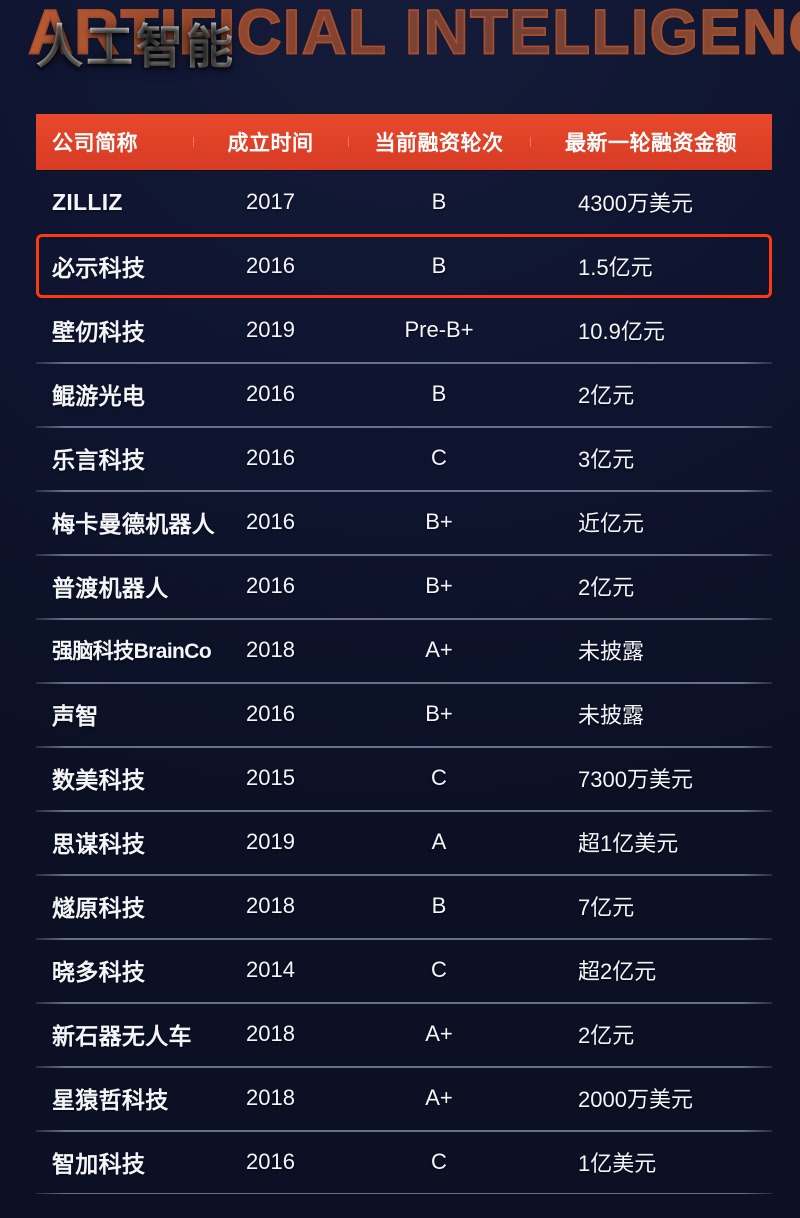 This screenshot has height=1218, width=800. What do you see at coordinates (99, 844) in the screenshot?
I see `cell-company: 思谋科技` at bounding box center [99, 844].